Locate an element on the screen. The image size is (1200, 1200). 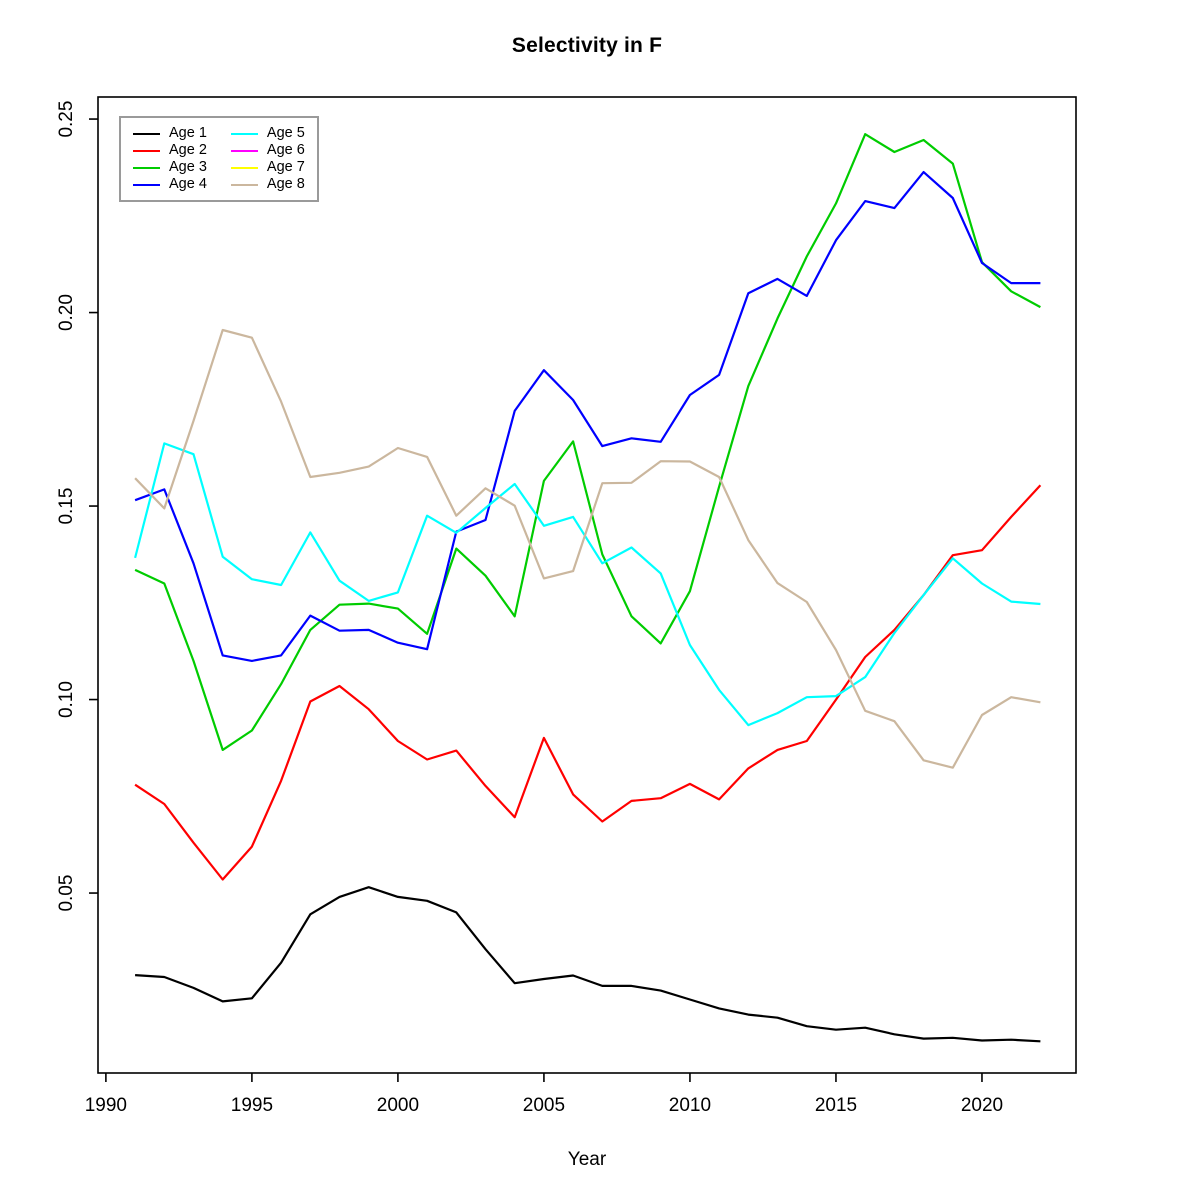
y-tick-label: 0.20 is located at coordinates (66, 312).